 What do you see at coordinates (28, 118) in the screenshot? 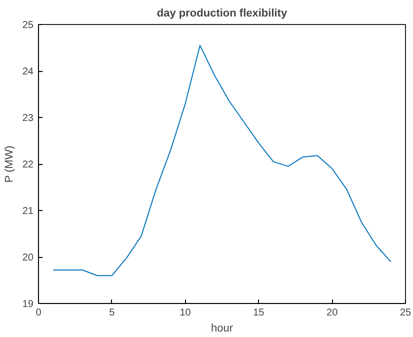
I see `y-tick-label: 23` at bounding box center [28, 118].